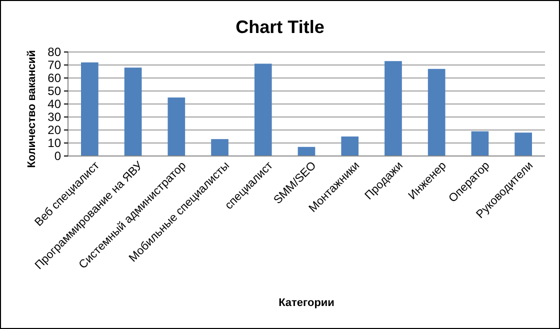 The image size is (560, 329). I want to click on y-tick-label: 0, so click(58, 155).